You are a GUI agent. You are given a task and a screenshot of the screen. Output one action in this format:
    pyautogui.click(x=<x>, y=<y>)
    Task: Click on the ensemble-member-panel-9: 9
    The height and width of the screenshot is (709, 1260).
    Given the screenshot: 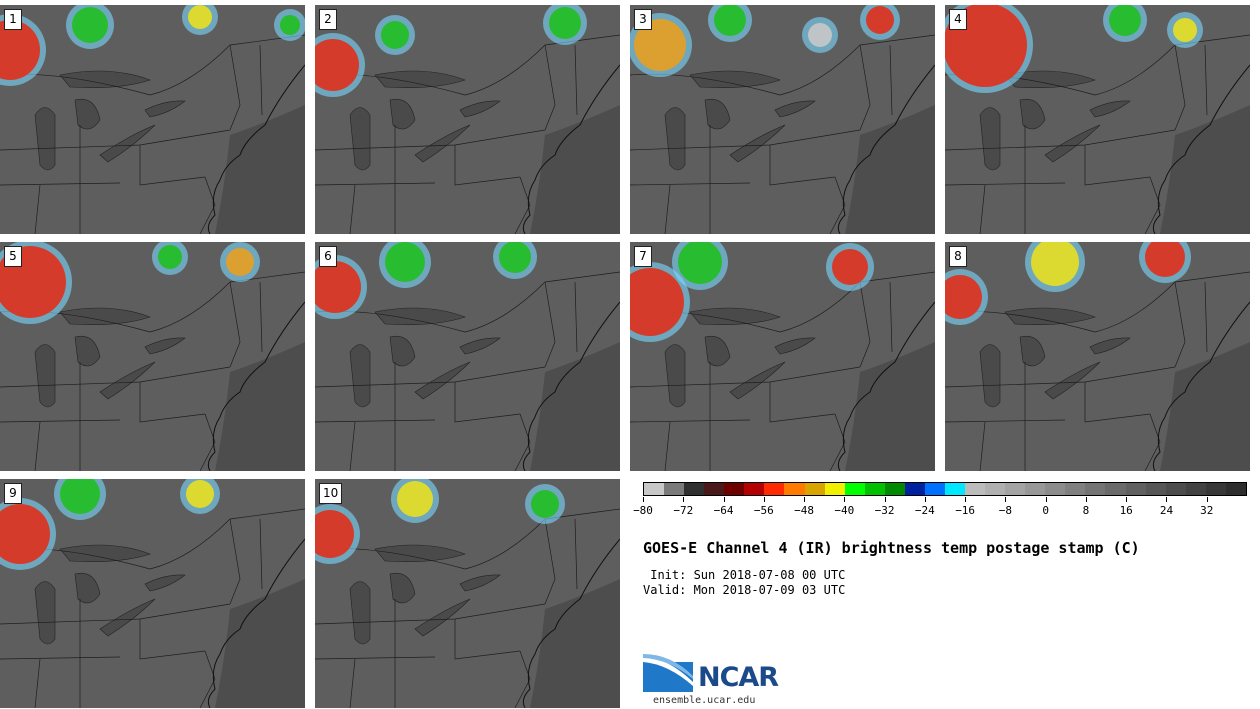 What is the action you would take?
    pyautogui.click(x=152, y=593)
    